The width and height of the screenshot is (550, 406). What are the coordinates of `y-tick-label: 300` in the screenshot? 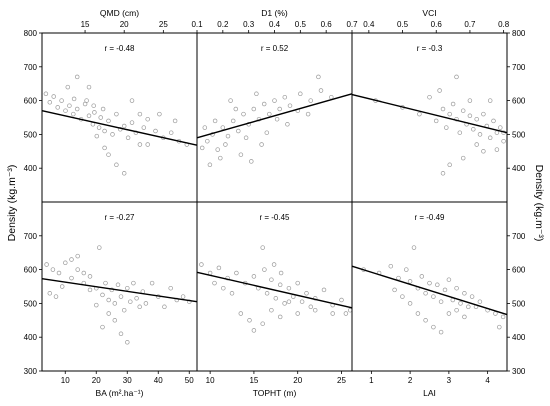 It's located at (519, 371).